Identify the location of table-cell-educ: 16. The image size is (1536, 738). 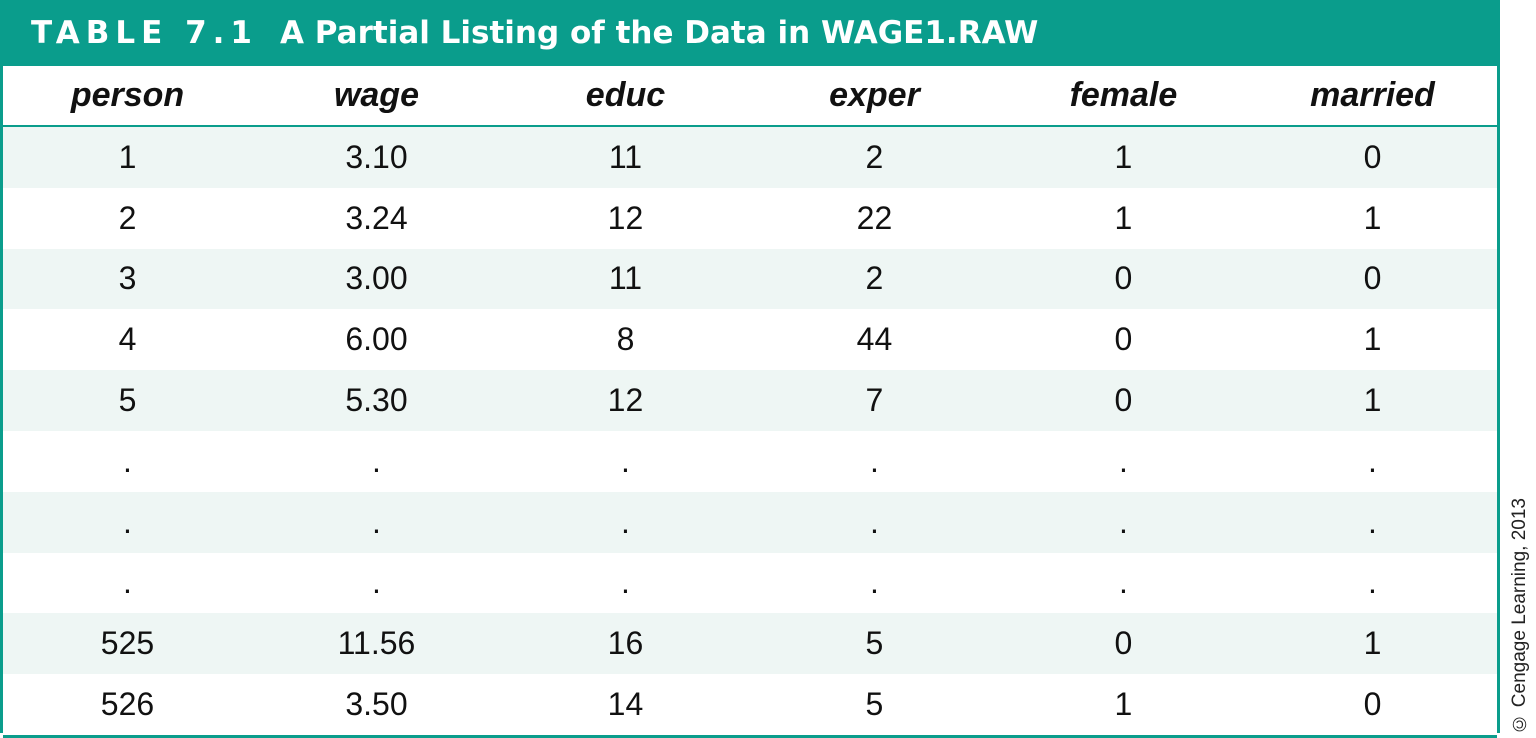
(625, 644).